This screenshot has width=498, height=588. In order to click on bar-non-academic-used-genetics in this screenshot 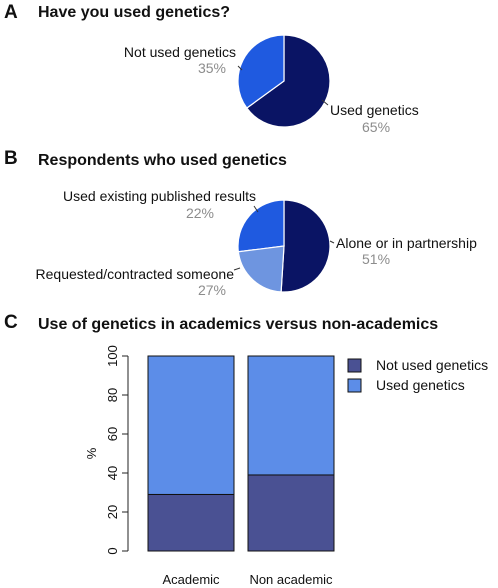, I will do `click(291, 415)`.